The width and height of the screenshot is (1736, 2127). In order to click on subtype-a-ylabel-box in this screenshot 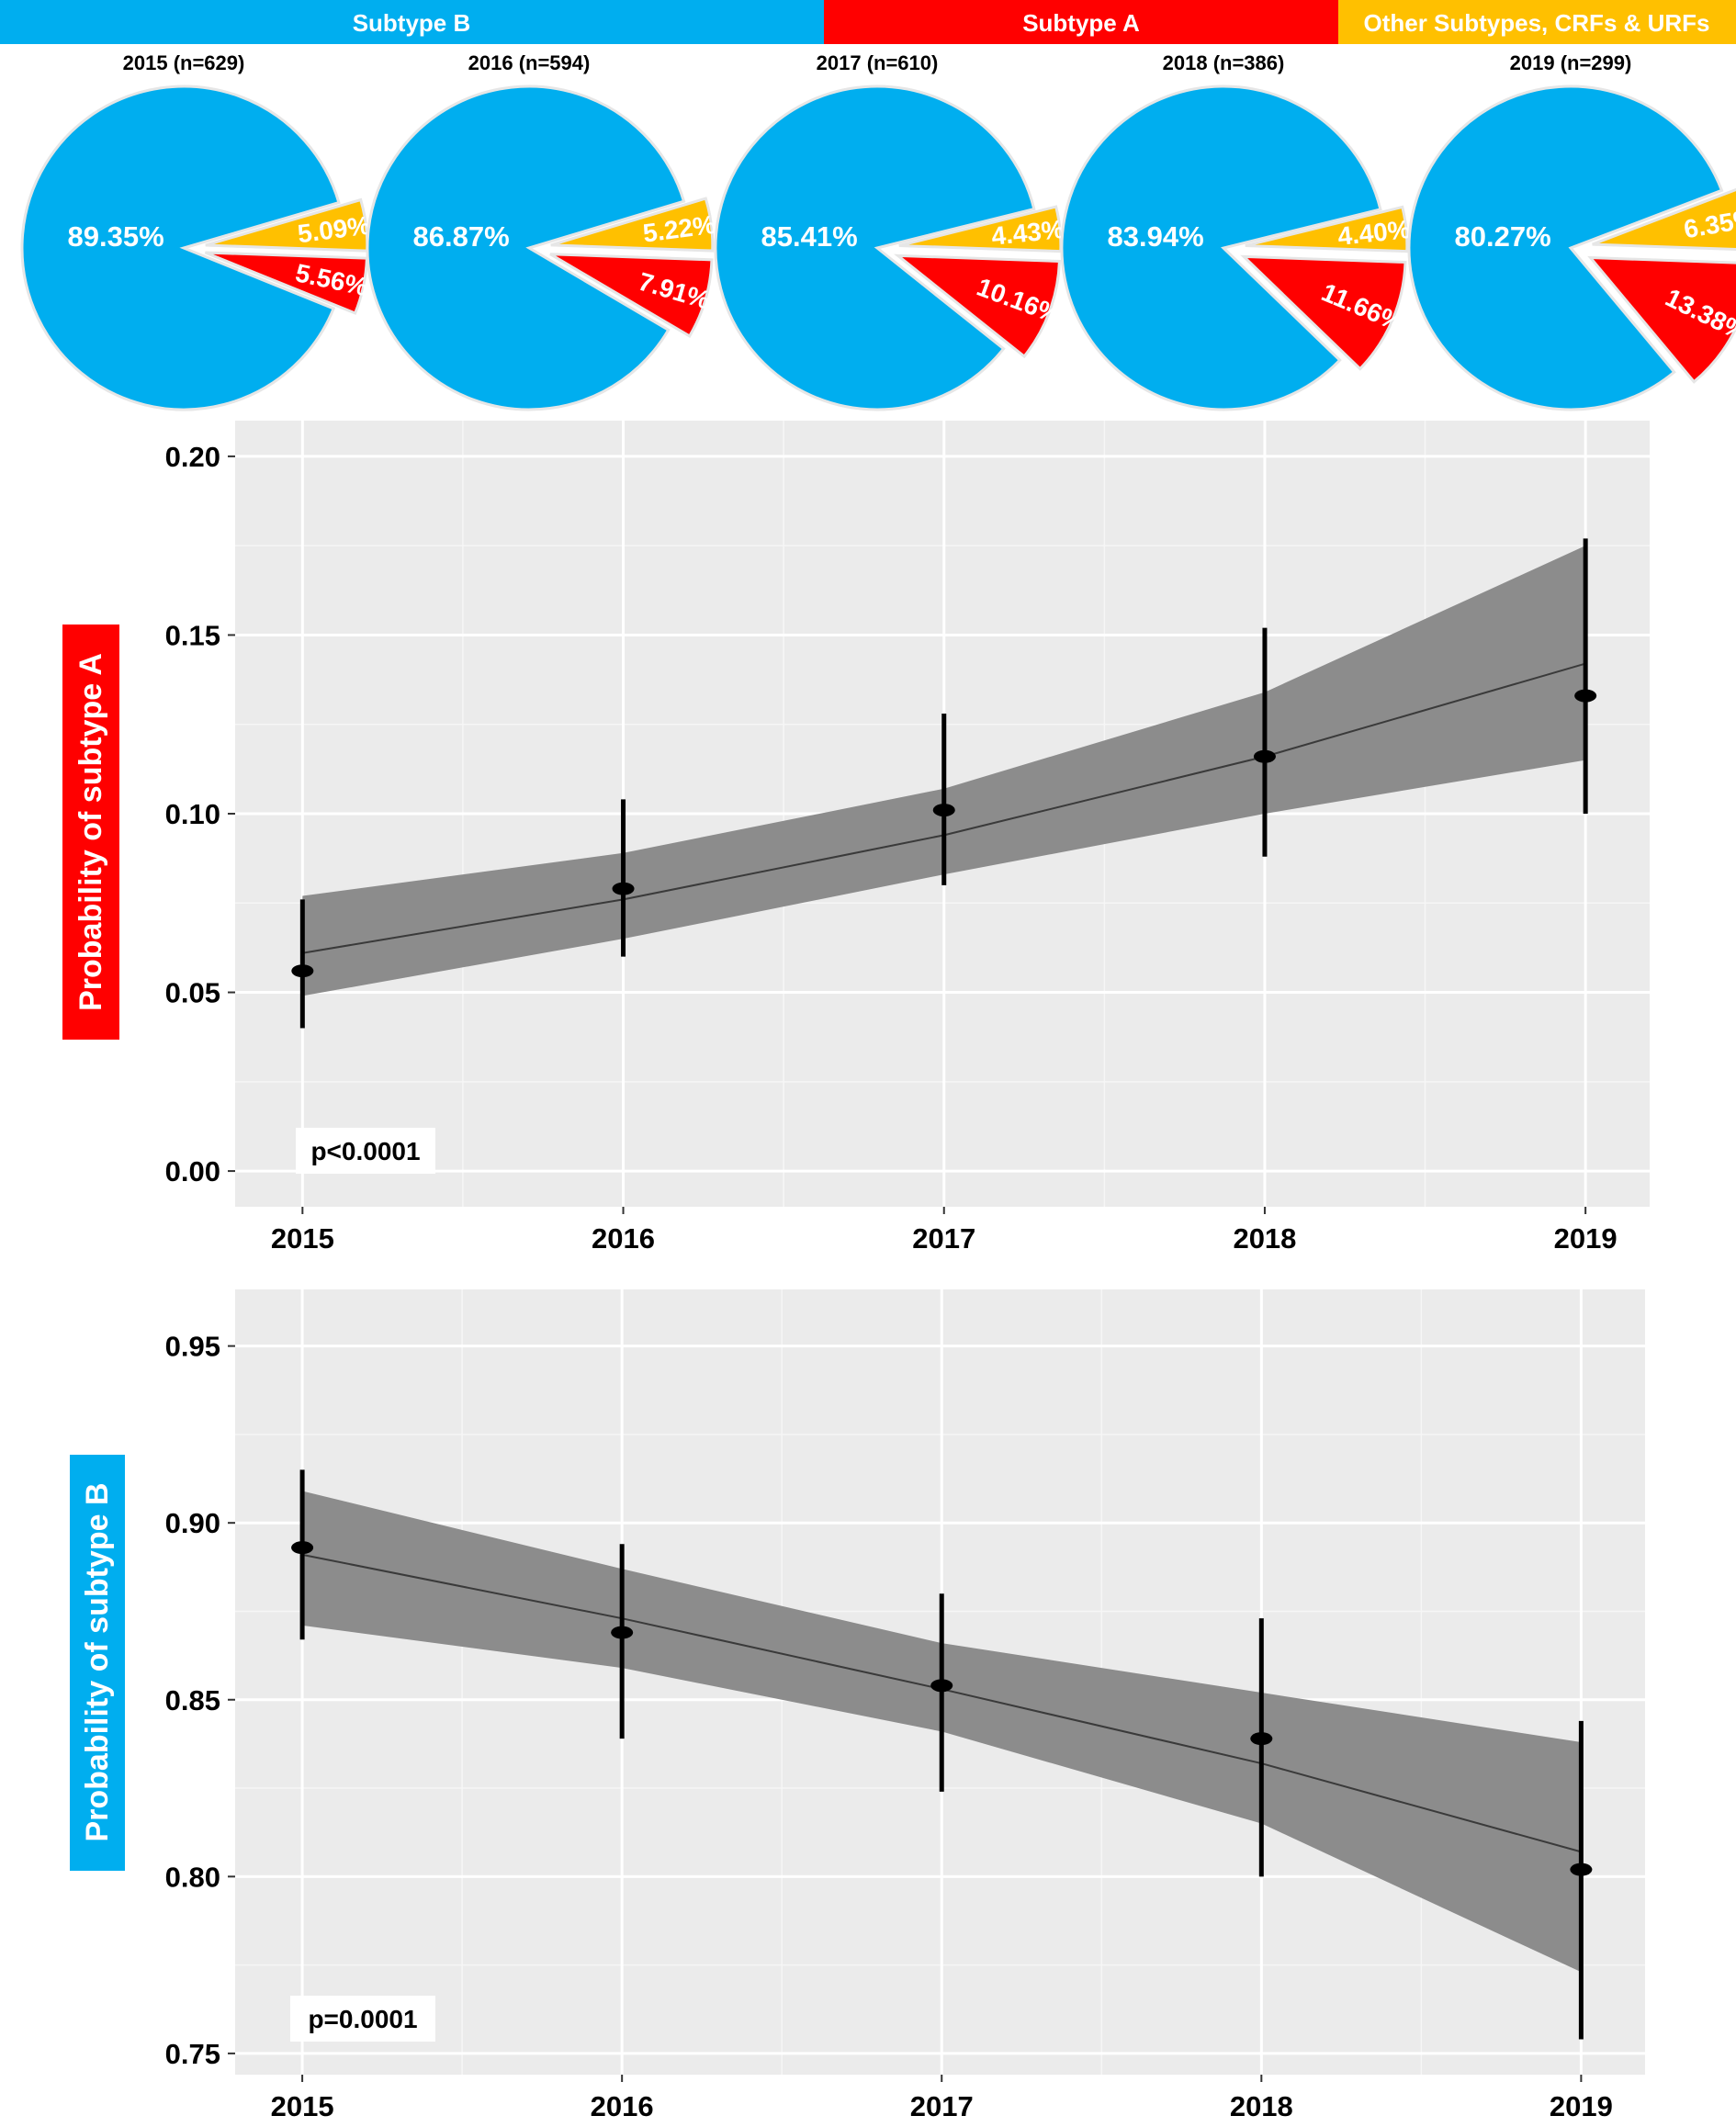, I will do `click(90, 833)`.